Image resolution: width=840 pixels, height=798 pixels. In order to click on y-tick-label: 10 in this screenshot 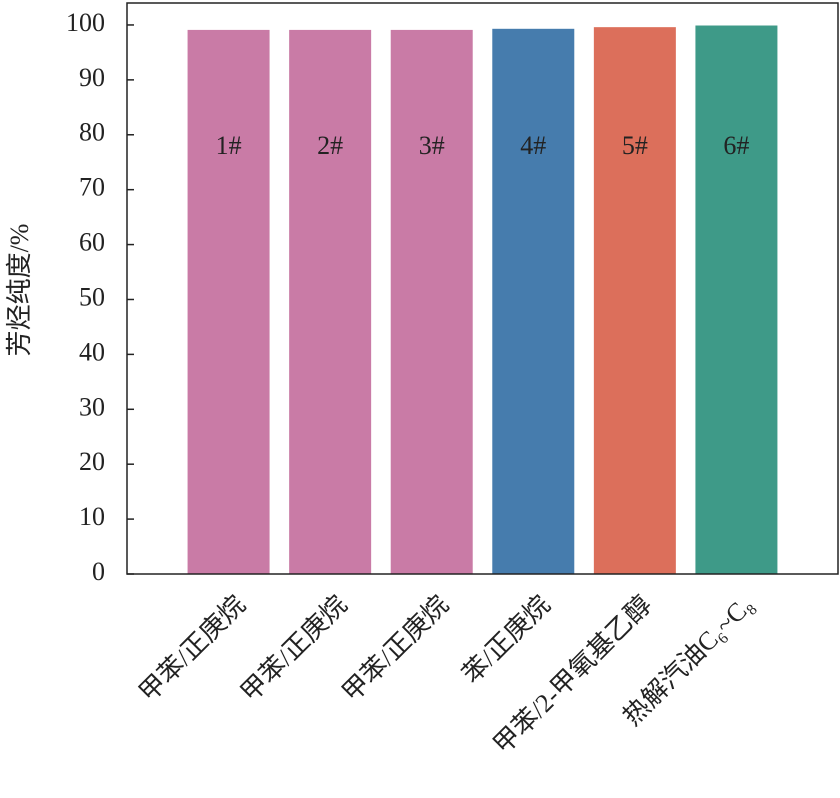, I will do `click(92, 516)`.